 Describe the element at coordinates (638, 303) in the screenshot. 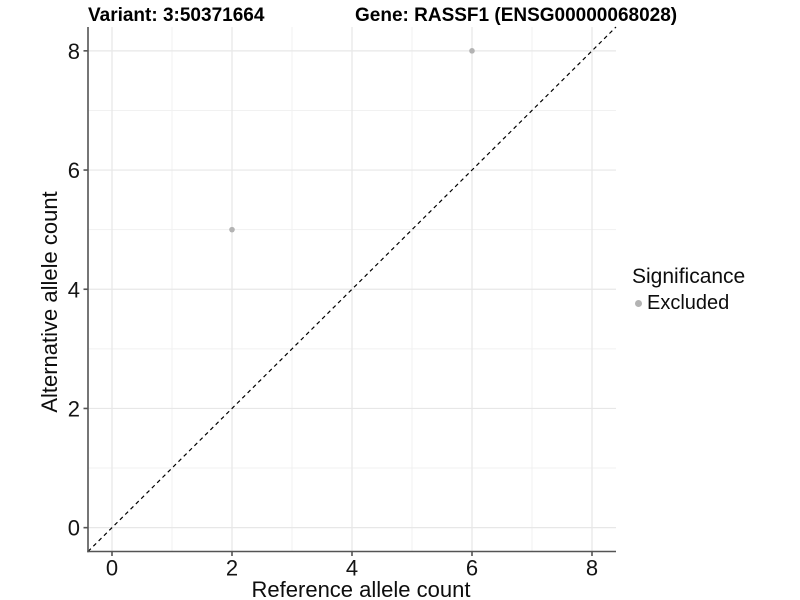

I see `excluded-point-icon` at that location.